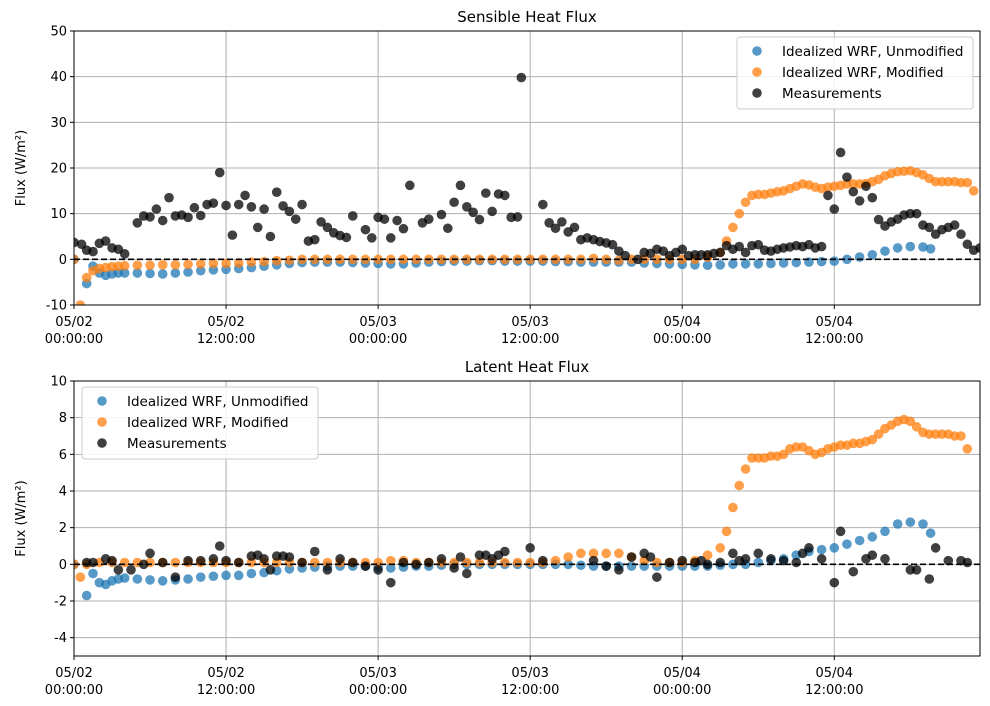  Describe the element at coordinates (63, 528) in the screenshot. I see `y-tick-label: 2` at that location.